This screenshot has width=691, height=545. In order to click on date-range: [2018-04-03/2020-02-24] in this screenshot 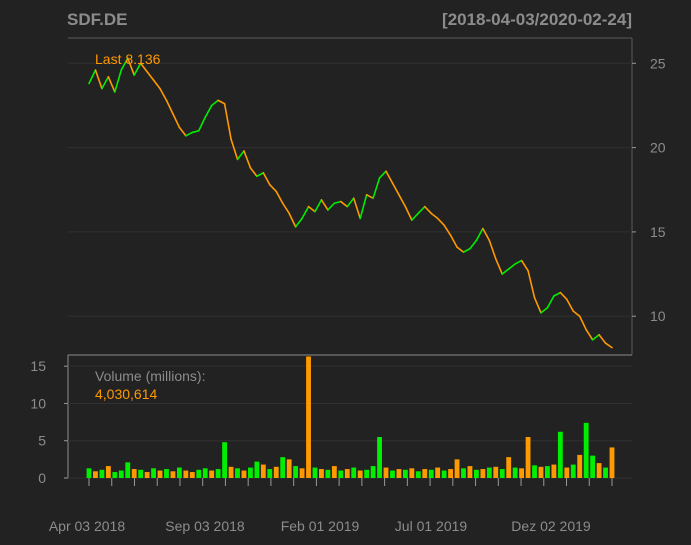, I will do `click(537, 19)`.